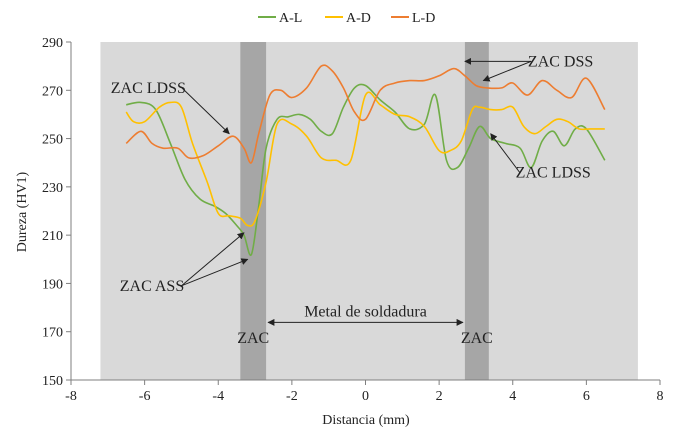 Image resolution: width=681 pixels, height=430 pixels. I want to click on x-tick-label: 2, so click(439, 396).